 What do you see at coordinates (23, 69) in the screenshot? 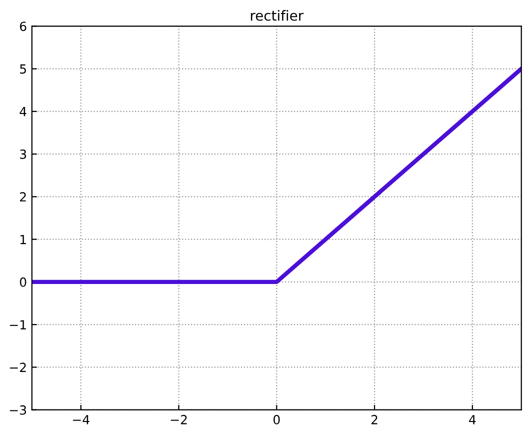
I see `y-tick-label: 5` at bounding box center [23, 69].